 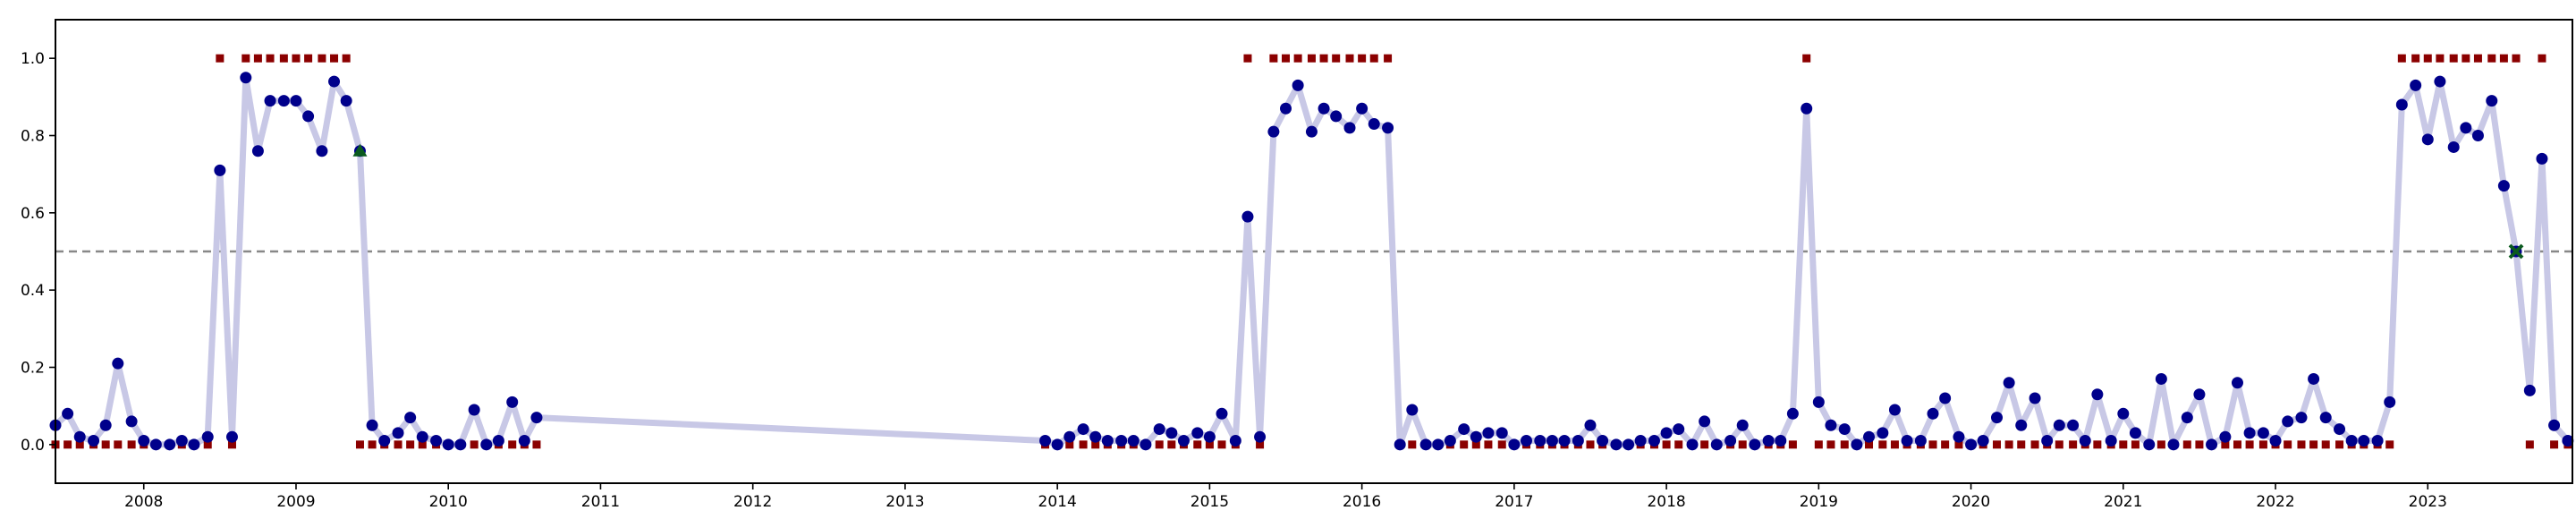 I want to click on x-tick-label: 2012, so click(x=752, y=502).